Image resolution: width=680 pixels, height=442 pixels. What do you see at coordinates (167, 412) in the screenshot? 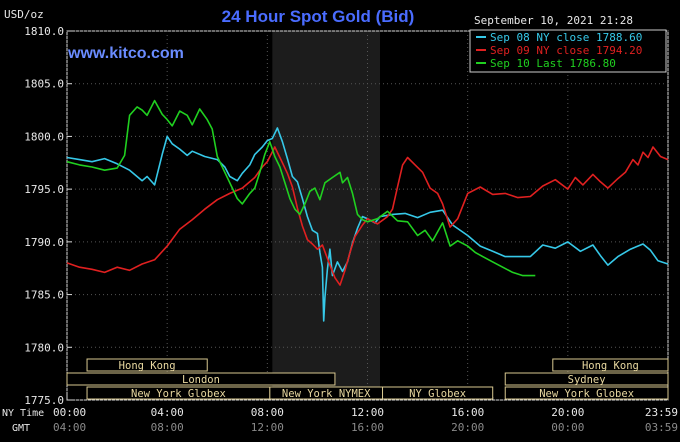
I see `x-tick-label-ny: 04:00` at bounding box center [167, 412].